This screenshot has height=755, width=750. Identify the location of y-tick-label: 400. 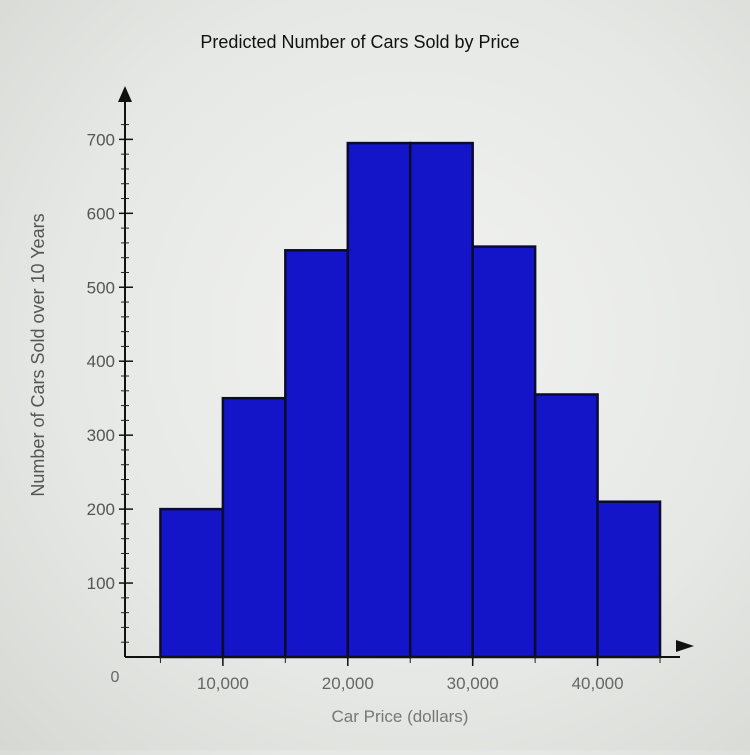
(101, 361).